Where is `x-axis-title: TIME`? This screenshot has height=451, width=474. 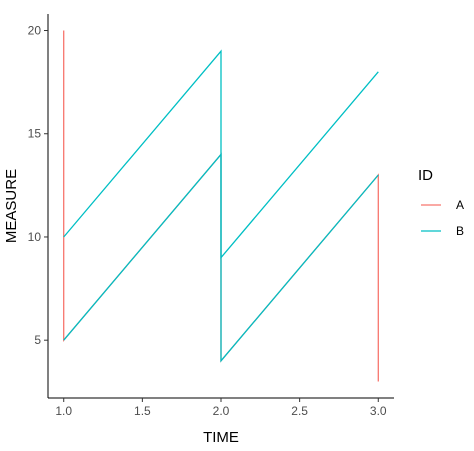
x-axis-title: TIME is located at coordinates (221, 437).